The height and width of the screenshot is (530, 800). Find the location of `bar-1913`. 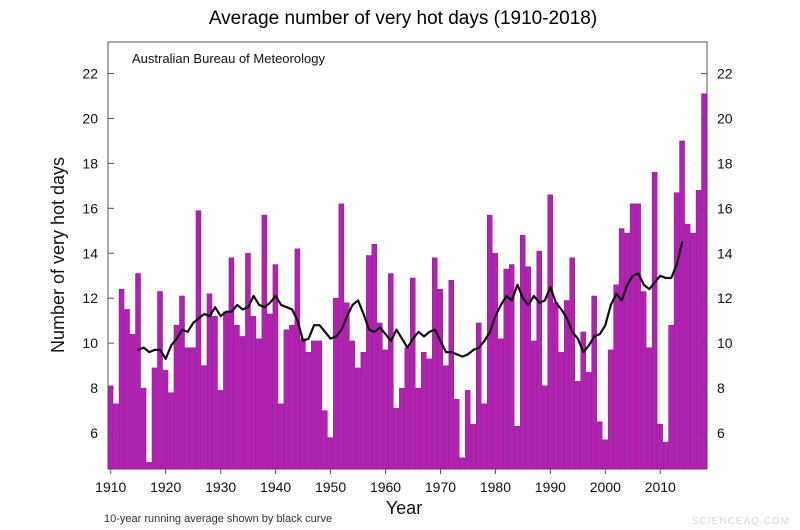

bar-1913 is located at coordinates (127, 389).